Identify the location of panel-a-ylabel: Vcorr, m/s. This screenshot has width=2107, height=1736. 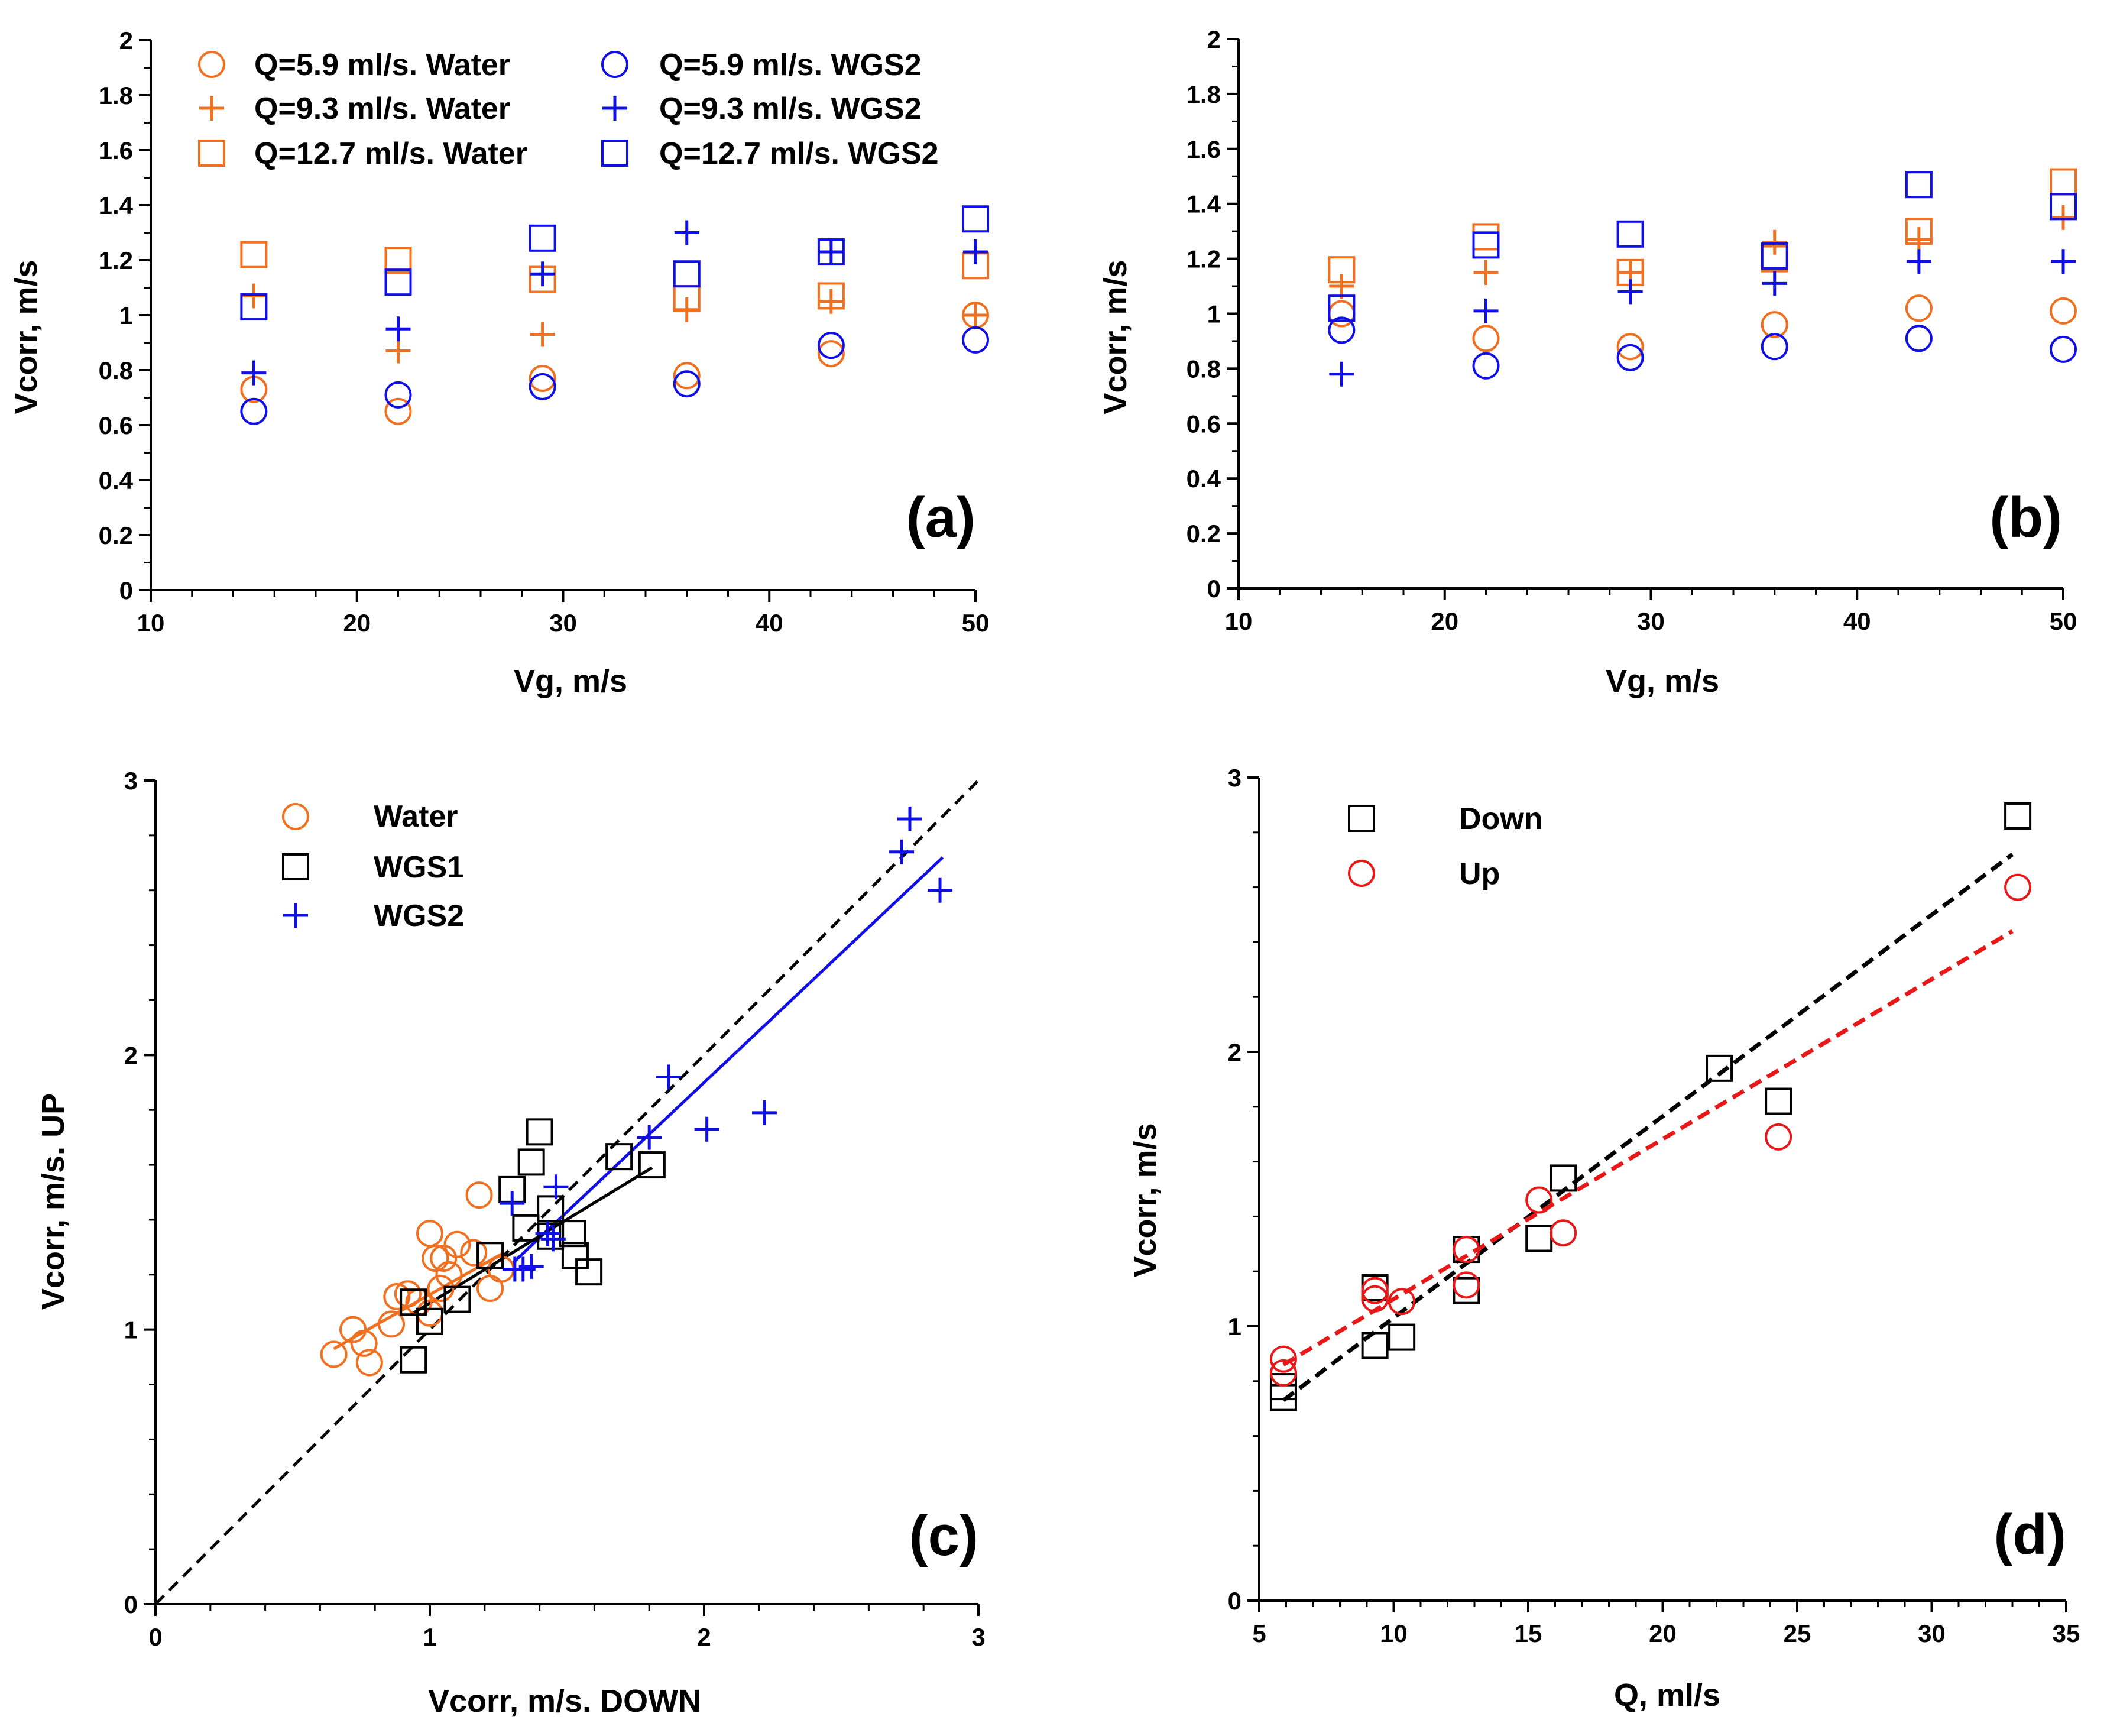
(26, 337).